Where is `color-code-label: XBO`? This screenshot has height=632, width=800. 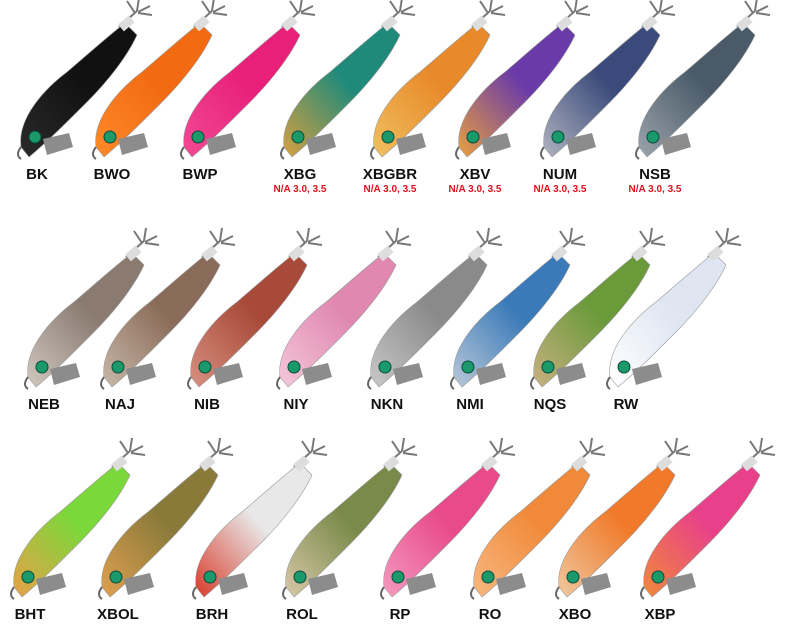
color-code-label: XBO is located at coordinates (575, 614).